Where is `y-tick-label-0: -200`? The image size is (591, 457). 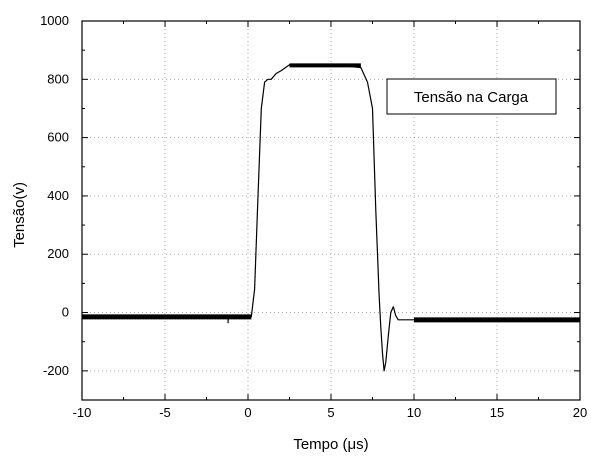 y-tick-label-0: -200 is located at coordinates (56, 370).